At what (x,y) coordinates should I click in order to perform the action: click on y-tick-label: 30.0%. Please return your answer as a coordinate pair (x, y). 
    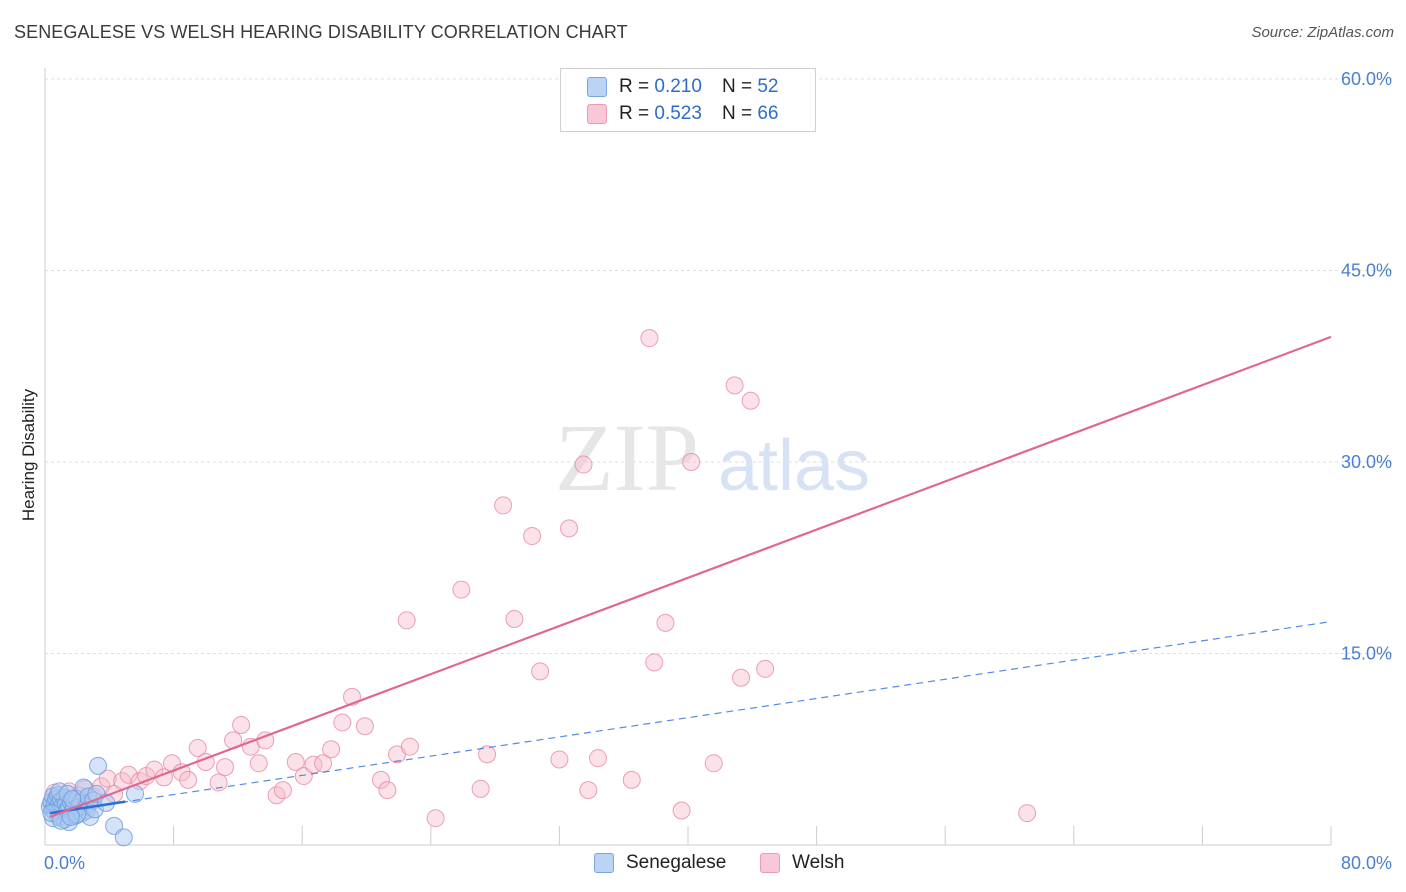
    Looking at the image, I should click on (1366, 462).